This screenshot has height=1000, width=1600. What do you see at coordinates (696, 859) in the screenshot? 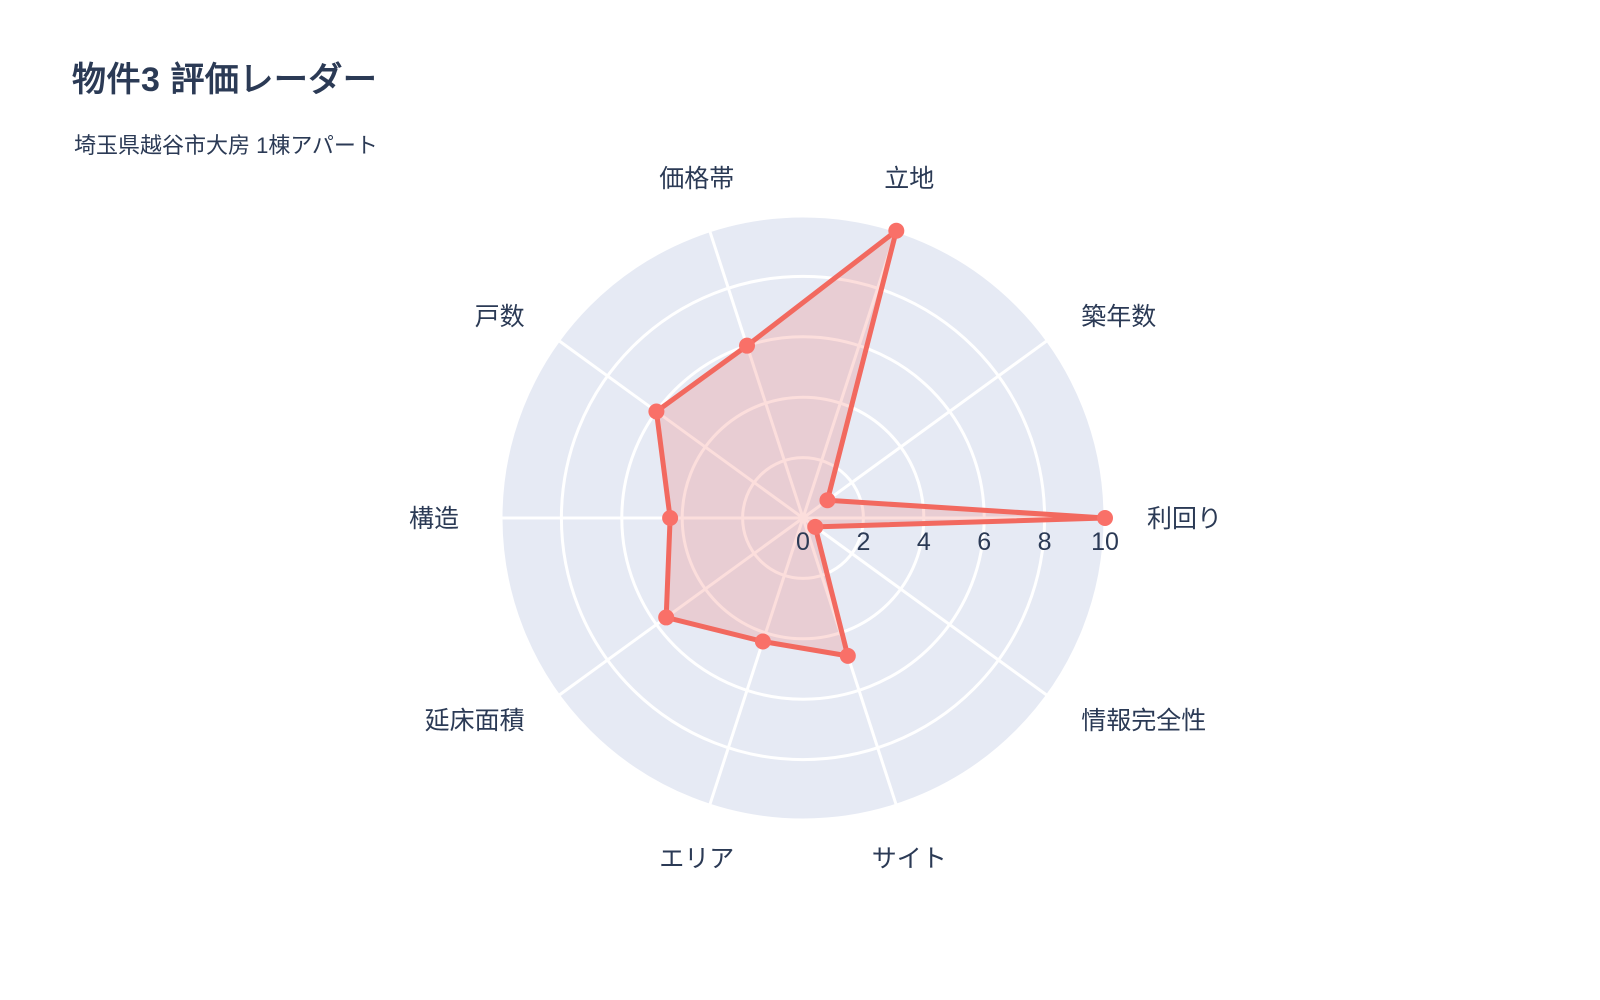
I see `axis-label-エリア: エリア` at bounding box center [696, 859].